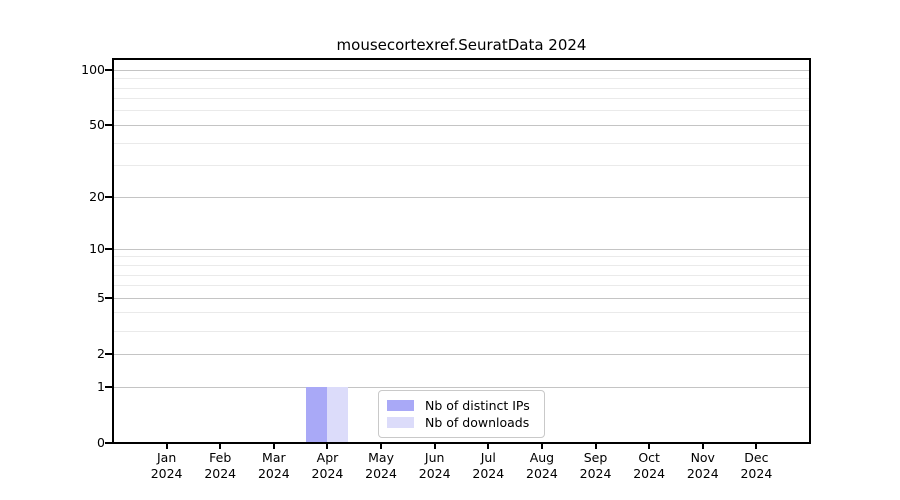 The width and height of the screenshot is (900, 500). Describe the element at coordinates (327, 473) in the screenshot. I see `x-tick-year-apr: 2024` at that location.